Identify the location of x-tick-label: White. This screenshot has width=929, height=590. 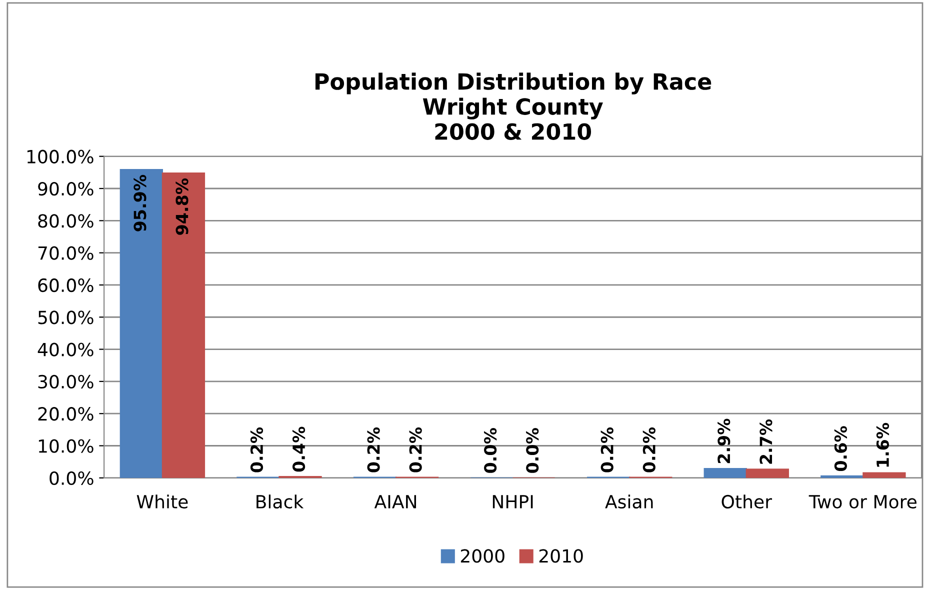
(162, 501).